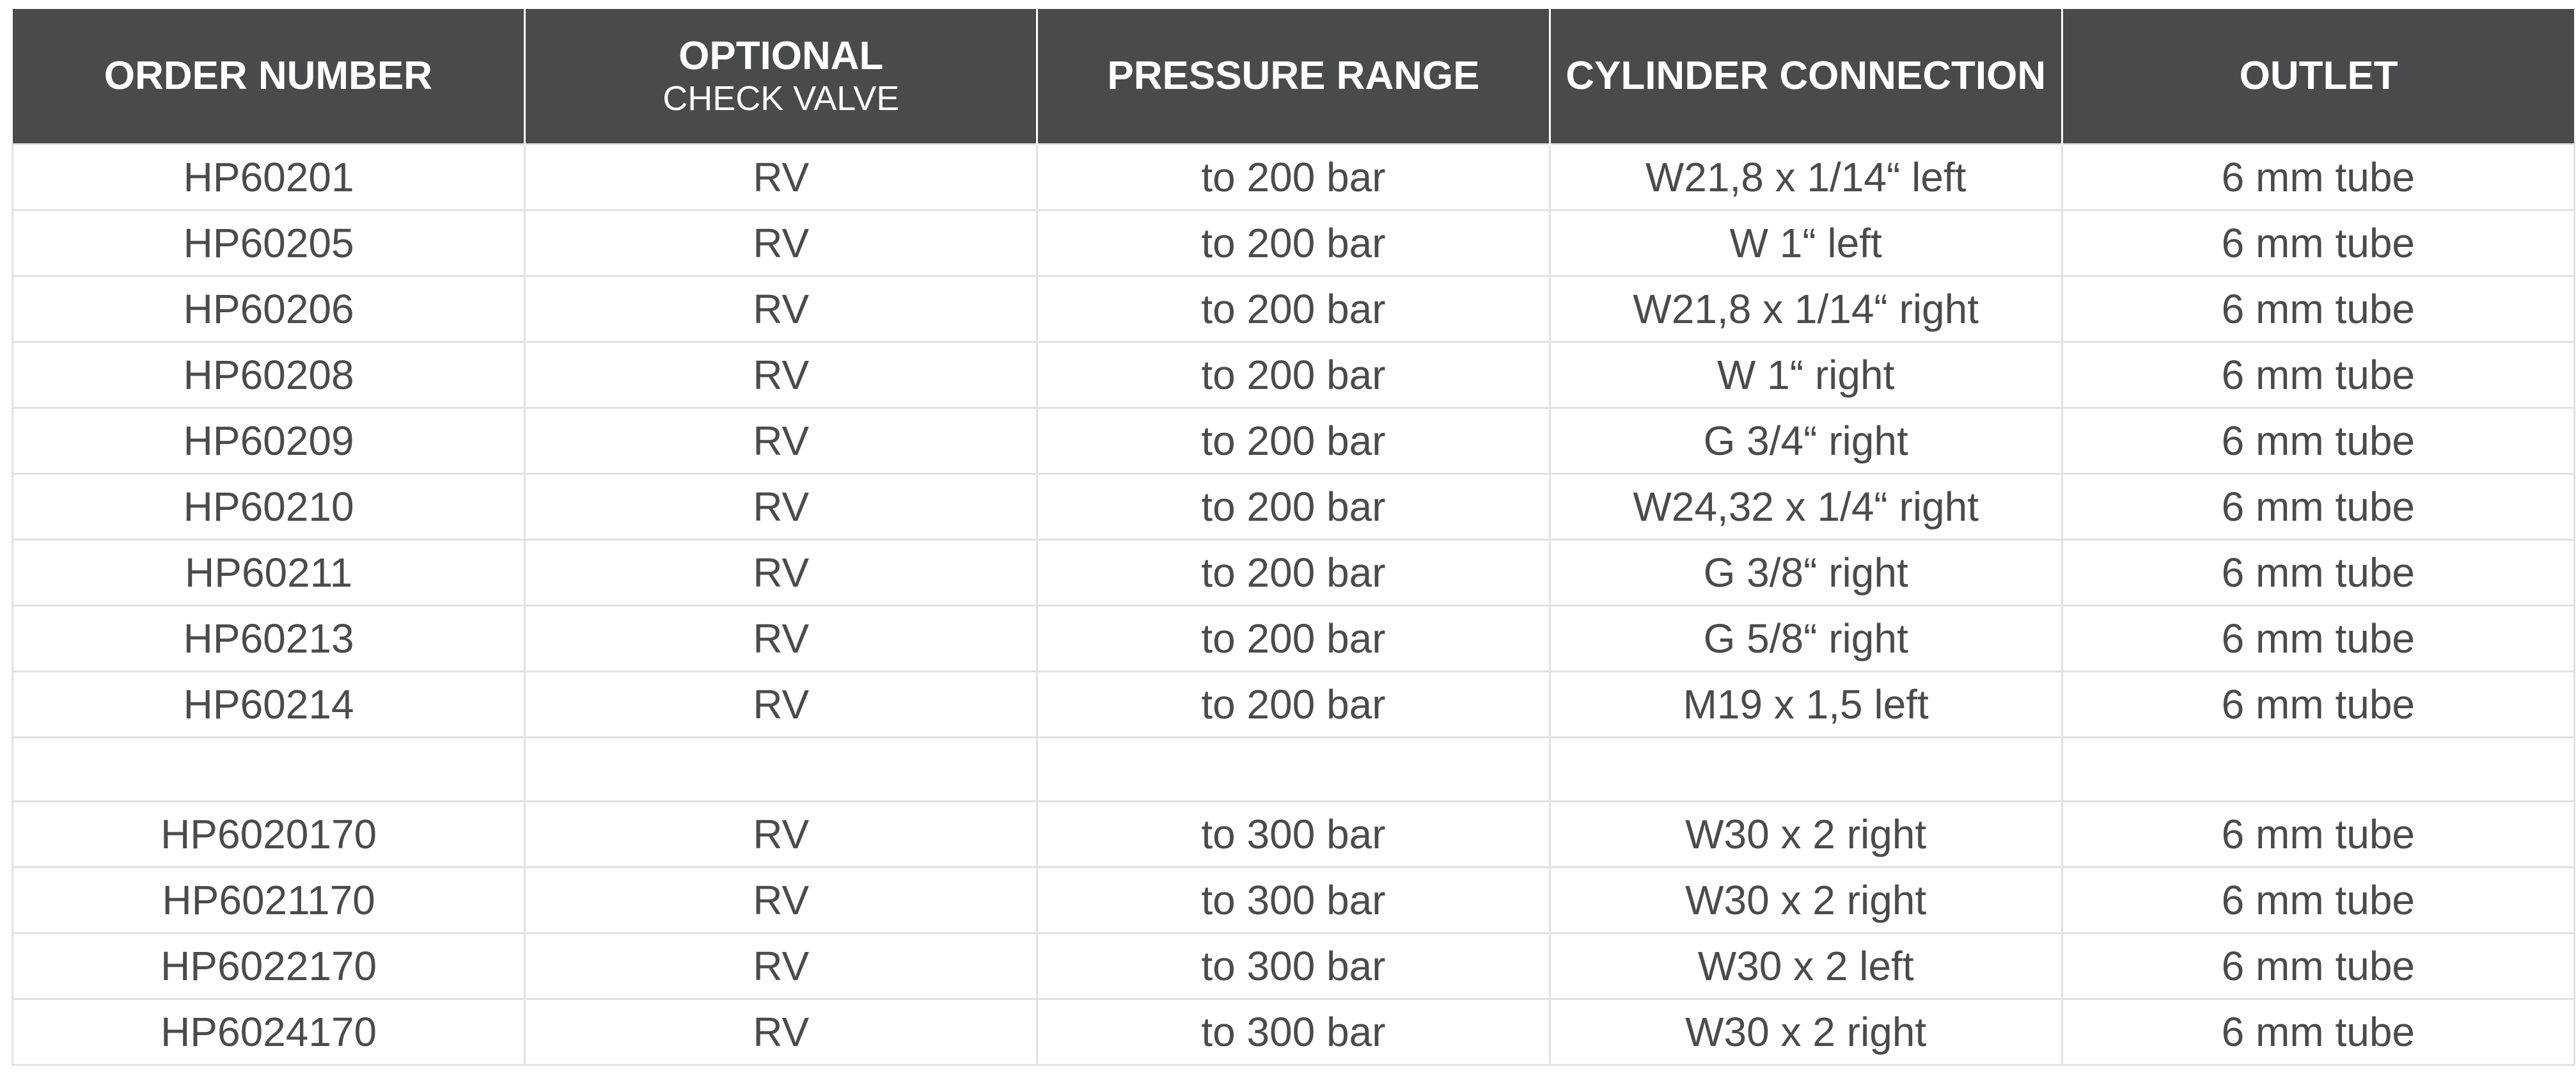  What do you see at coordinates (1805, 638) in the screenshot?
I see `cell-cylinder-connection: G 5/8“ right` at bounding box center [1805, 638].